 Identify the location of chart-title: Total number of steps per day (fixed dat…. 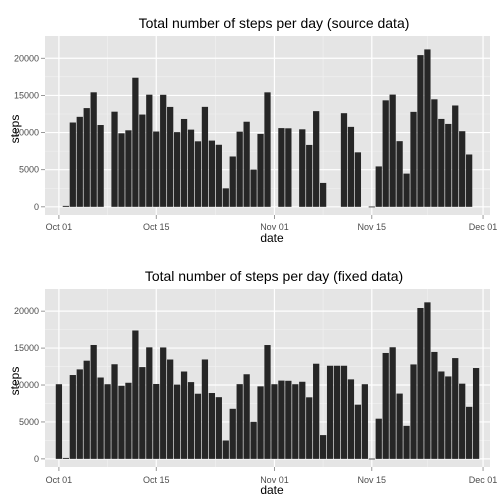
(274, 276).